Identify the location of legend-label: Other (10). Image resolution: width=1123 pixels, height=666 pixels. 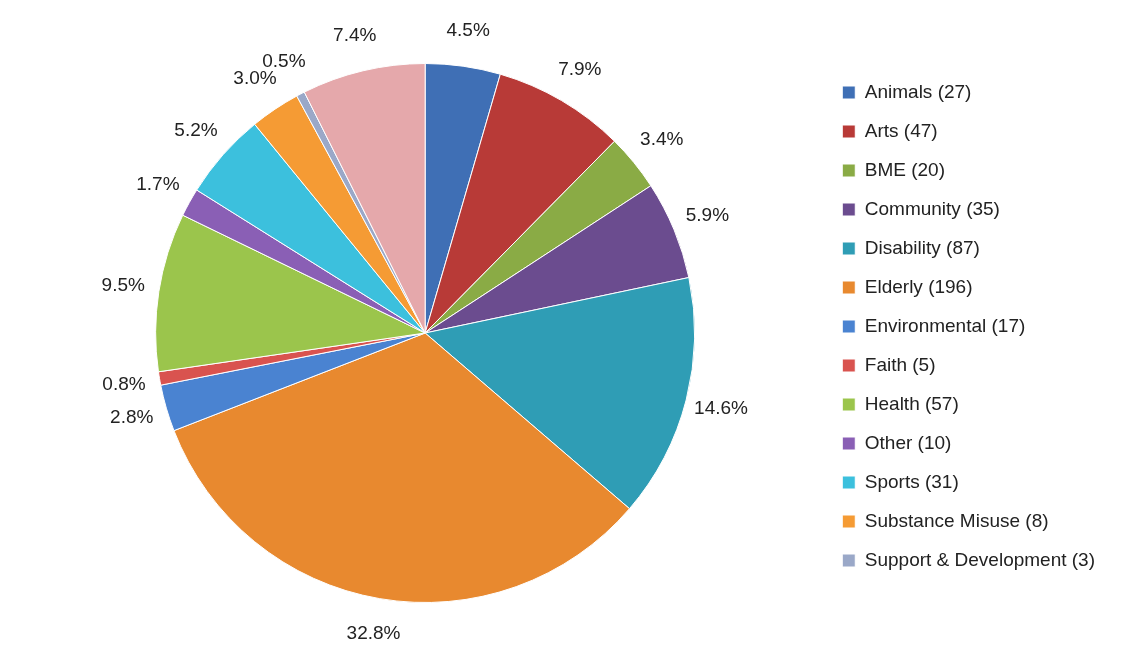
(908, 442).